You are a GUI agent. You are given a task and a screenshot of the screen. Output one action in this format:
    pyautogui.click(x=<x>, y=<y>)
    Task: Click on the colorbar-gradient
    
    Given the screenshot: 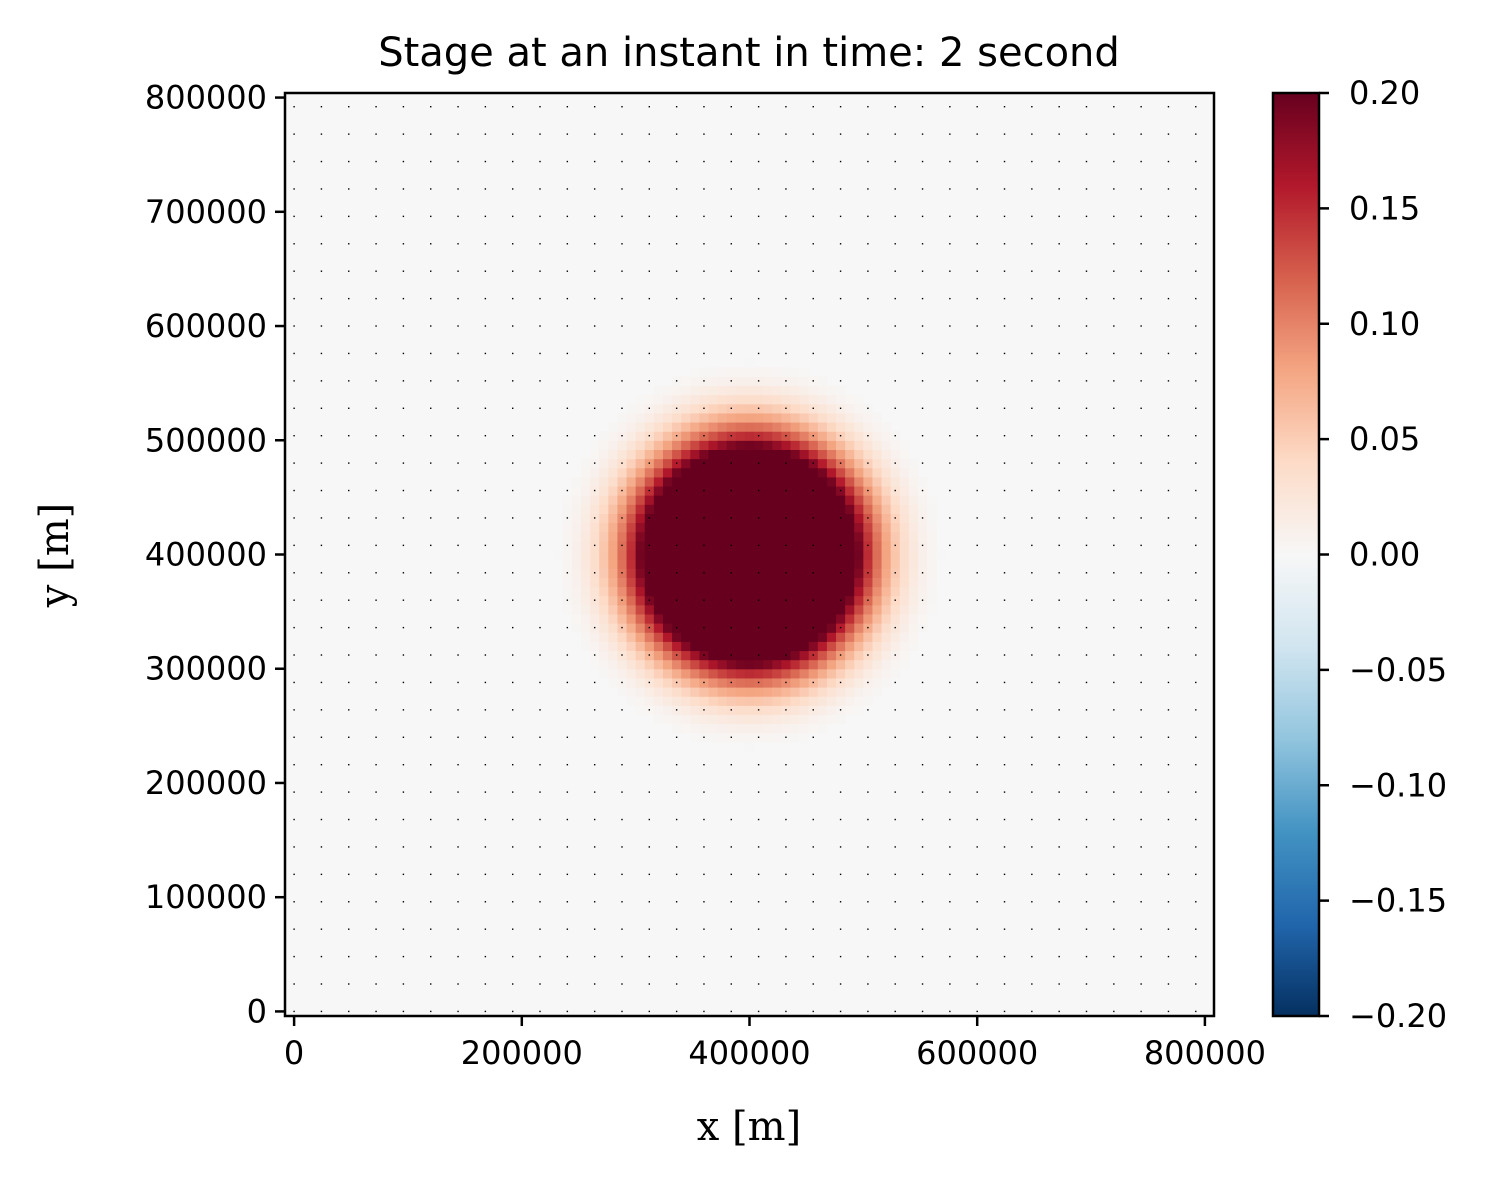 What is the action you would take?
    pyautogui.click(x=1296, y=554)
    